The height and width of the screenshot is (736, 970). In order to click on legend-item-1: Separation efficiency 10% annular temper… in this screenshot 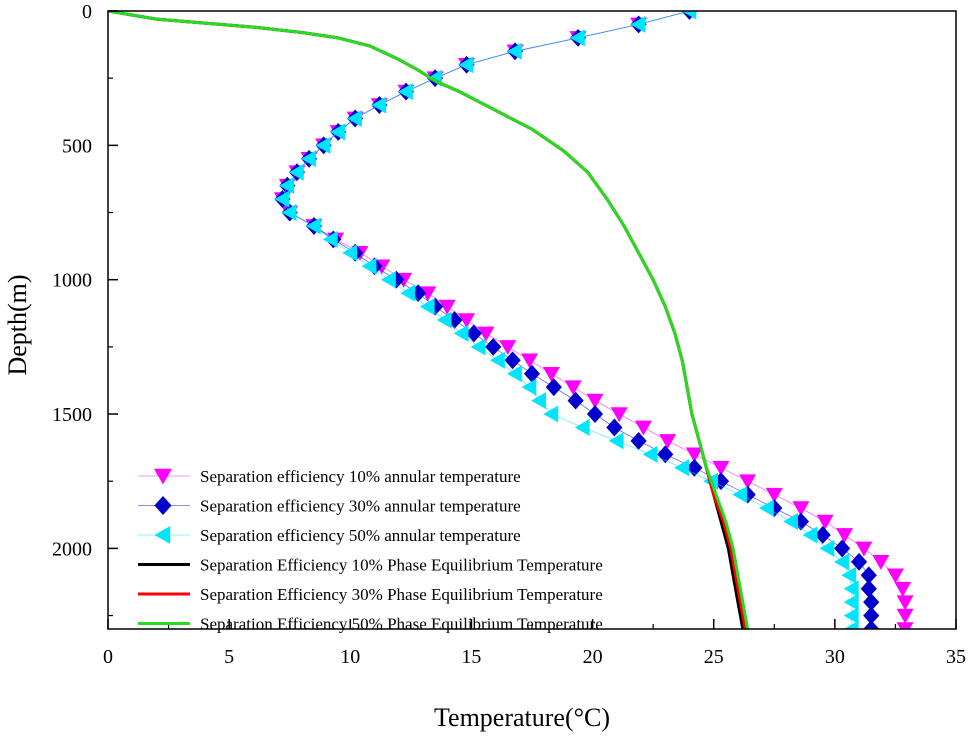, I will do `click(329, 476)`.